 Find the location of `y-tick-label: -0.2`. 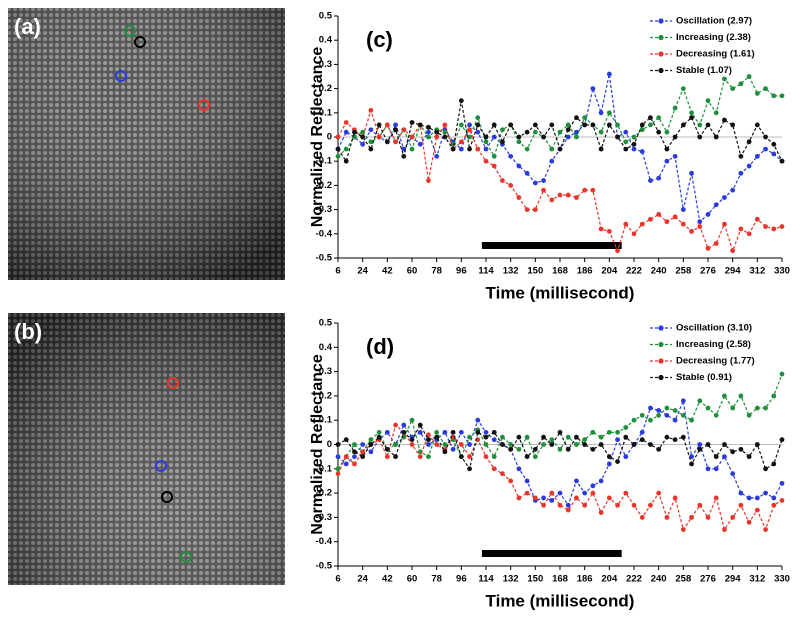

y-tick-label: -0.2 is located at coordinates (324, 493).